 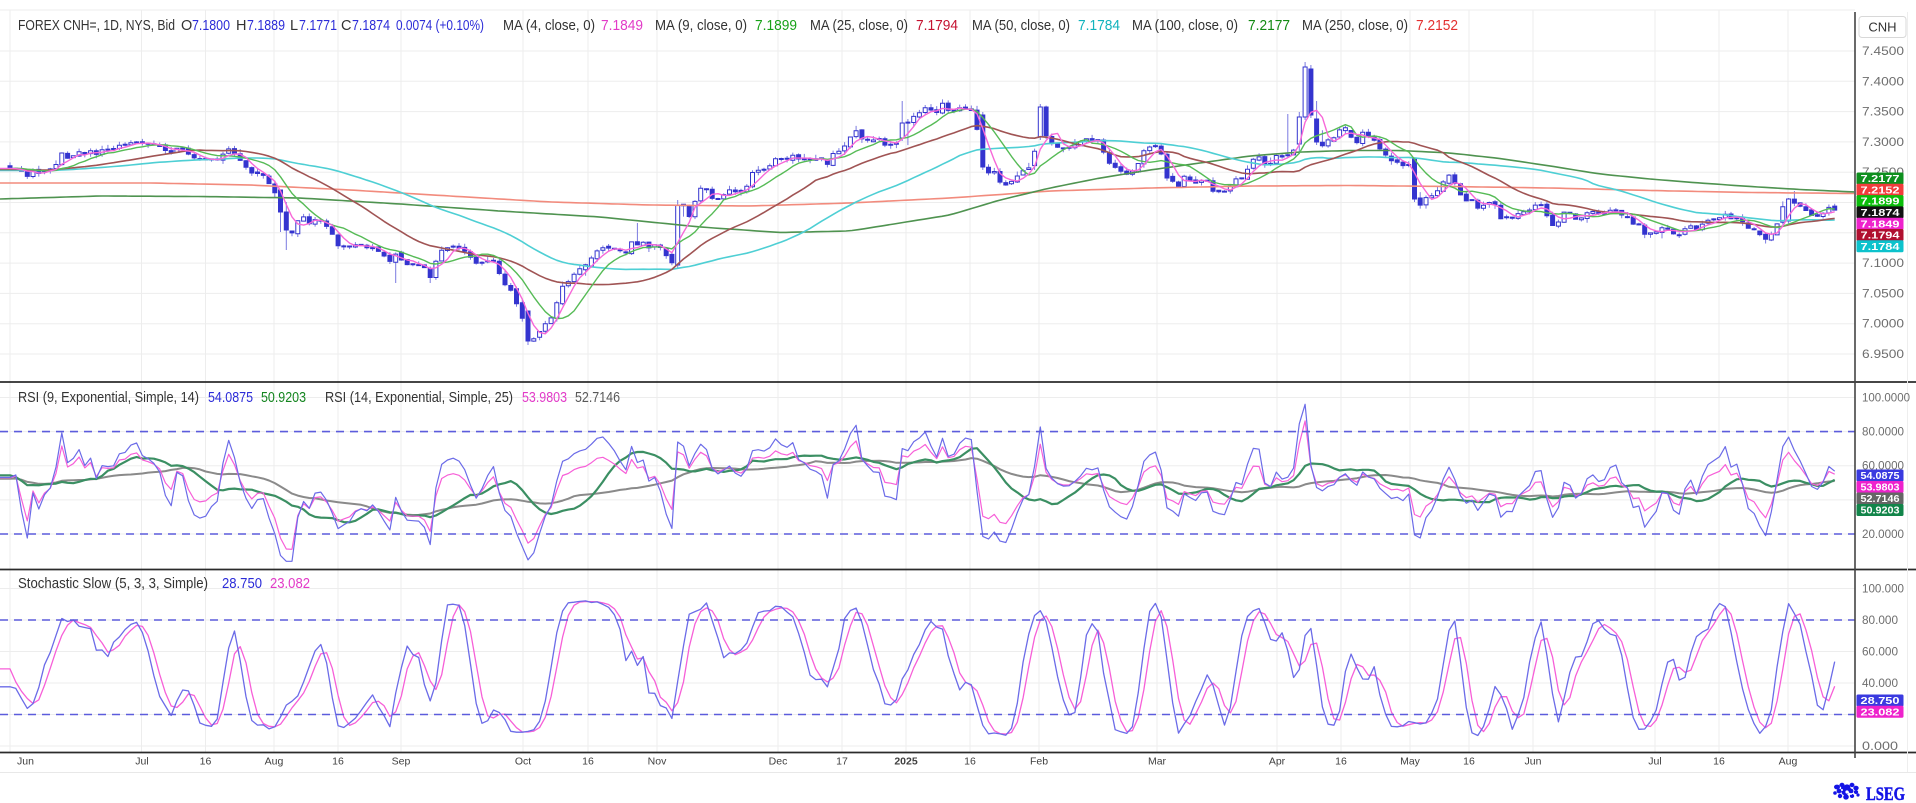 What do you see at coordinates (1883, 112) in the screenshot?
I see `svg-text: 7.3500` at bounding box center [1883, 112].